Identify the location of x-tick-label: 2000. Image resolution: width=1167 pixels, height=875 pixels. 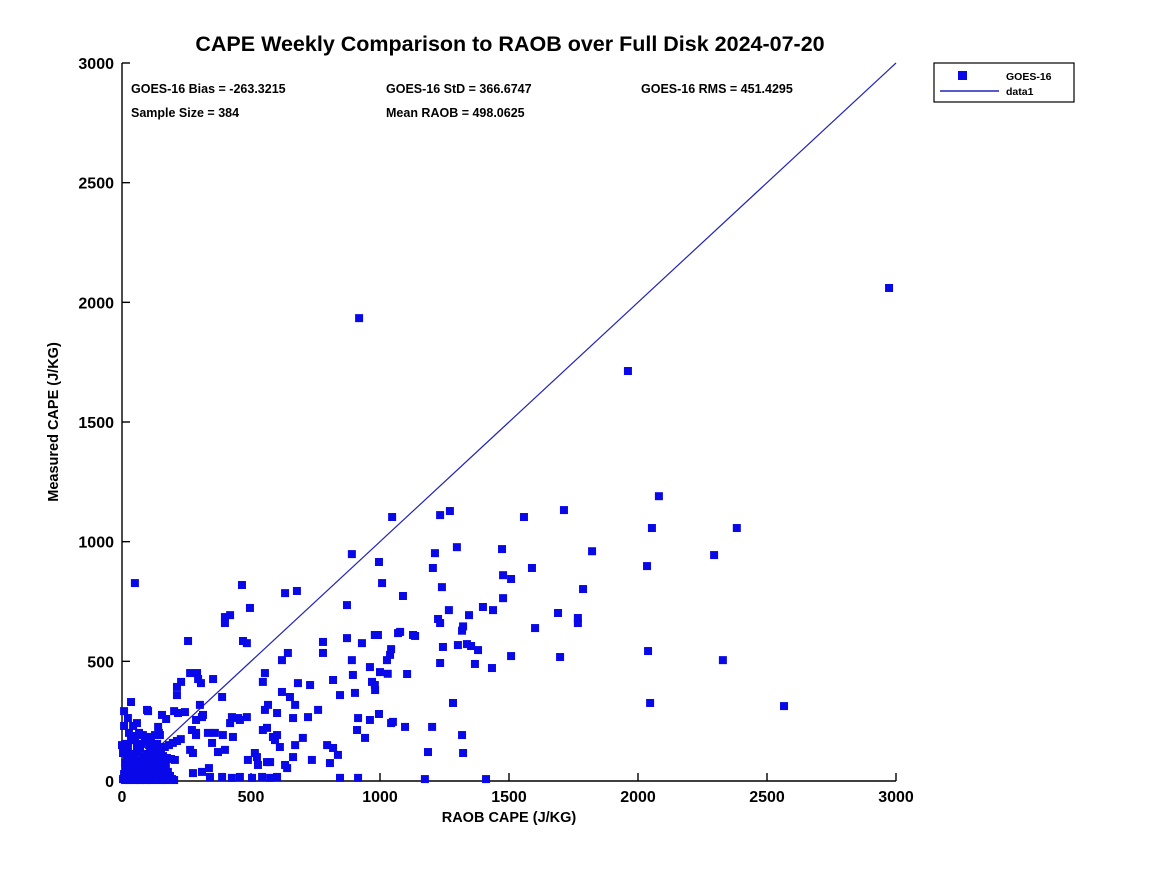
(638, 797).